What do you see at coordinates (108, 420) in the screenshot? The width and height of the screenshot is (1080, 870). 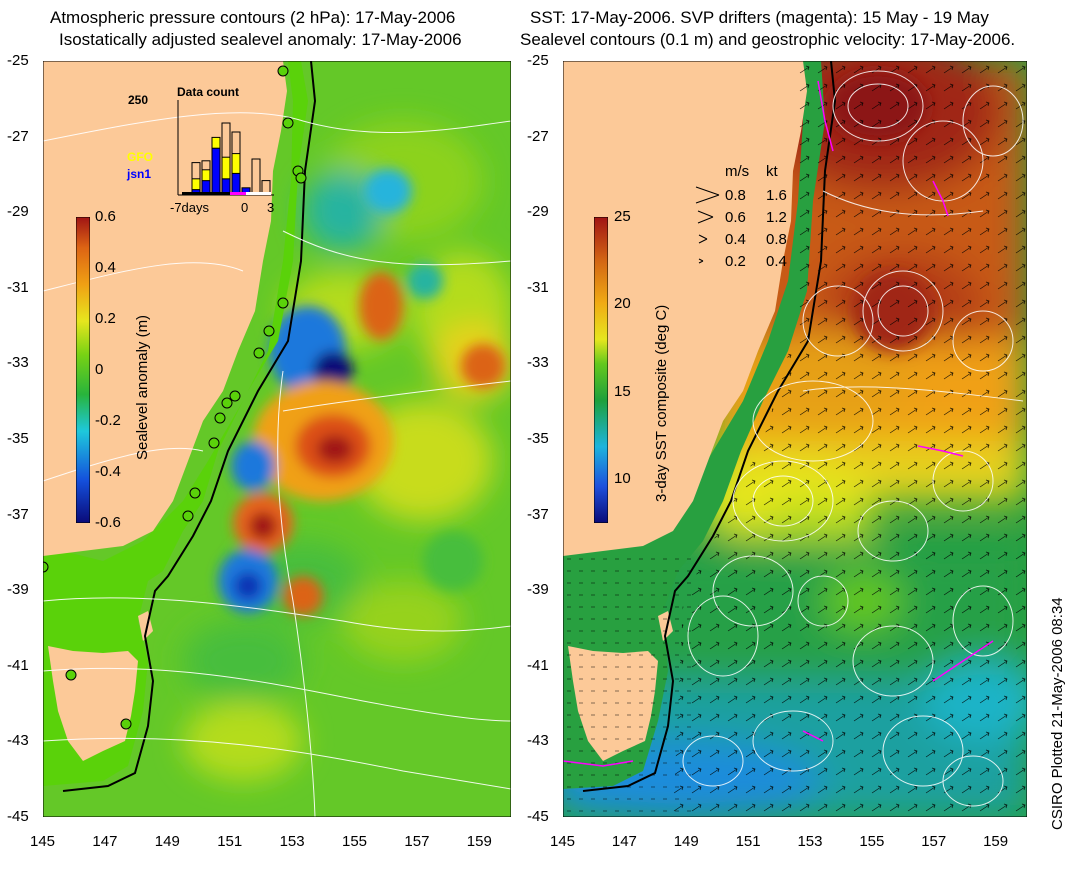 I see `left-colorbar-tick: -0.2` at bounding box center [108, 420].